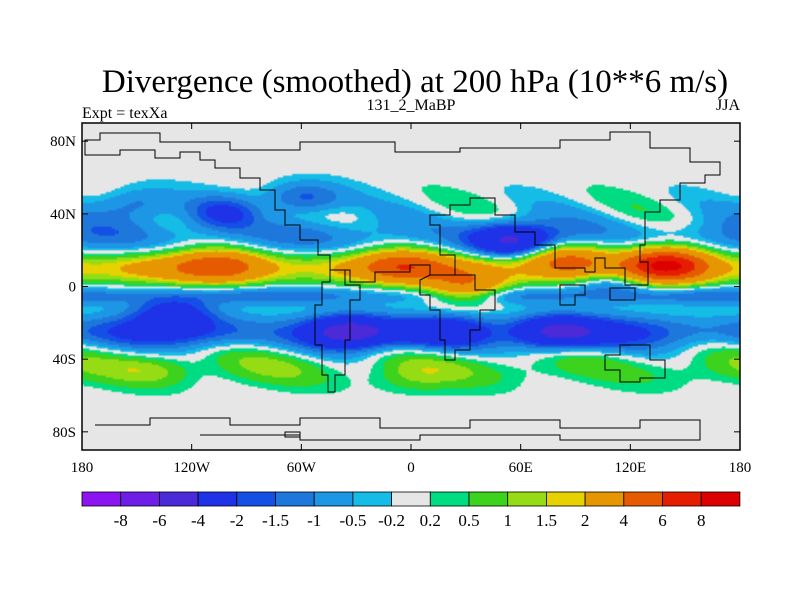 The image size is (800, 600). I want to click on colorbar-label: -1, so click(314, 520).